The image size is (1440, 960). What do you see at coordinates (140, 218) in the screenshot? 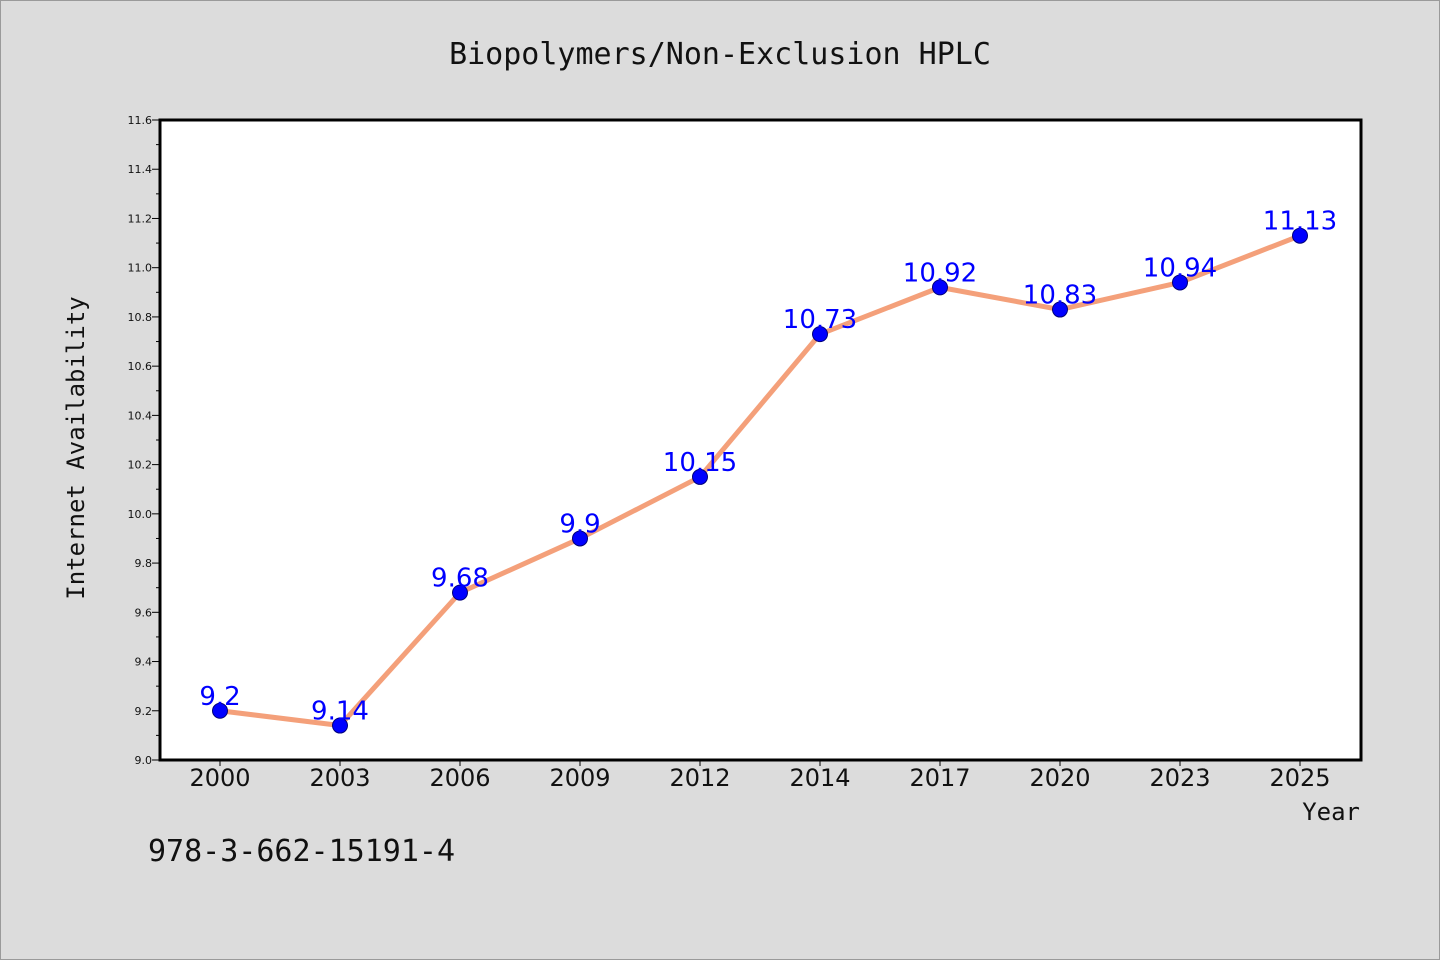
I see `y-tick-label: 11.2` at bounding box center [140, 218].